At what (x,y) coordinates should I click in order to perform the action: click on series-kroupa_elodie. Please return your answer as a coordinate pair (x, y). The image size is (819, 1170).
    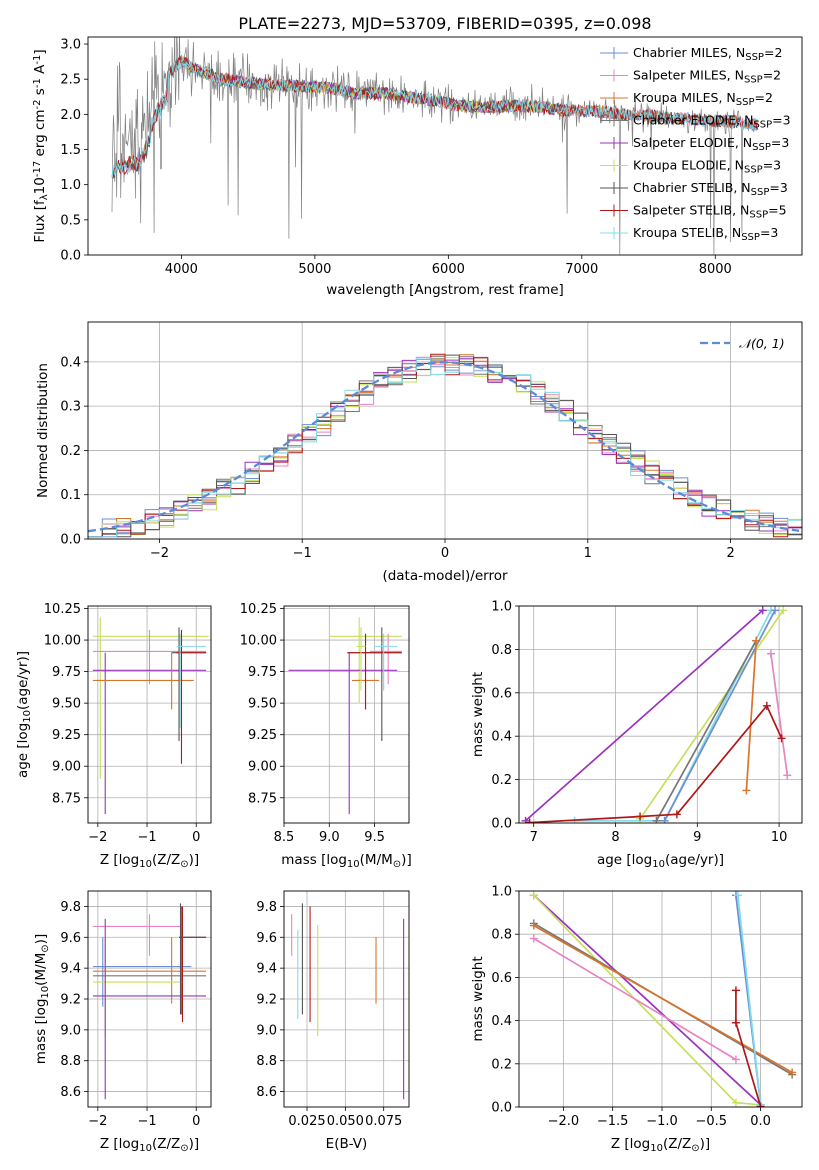
    Looking at the image, I should click on (712, 714).